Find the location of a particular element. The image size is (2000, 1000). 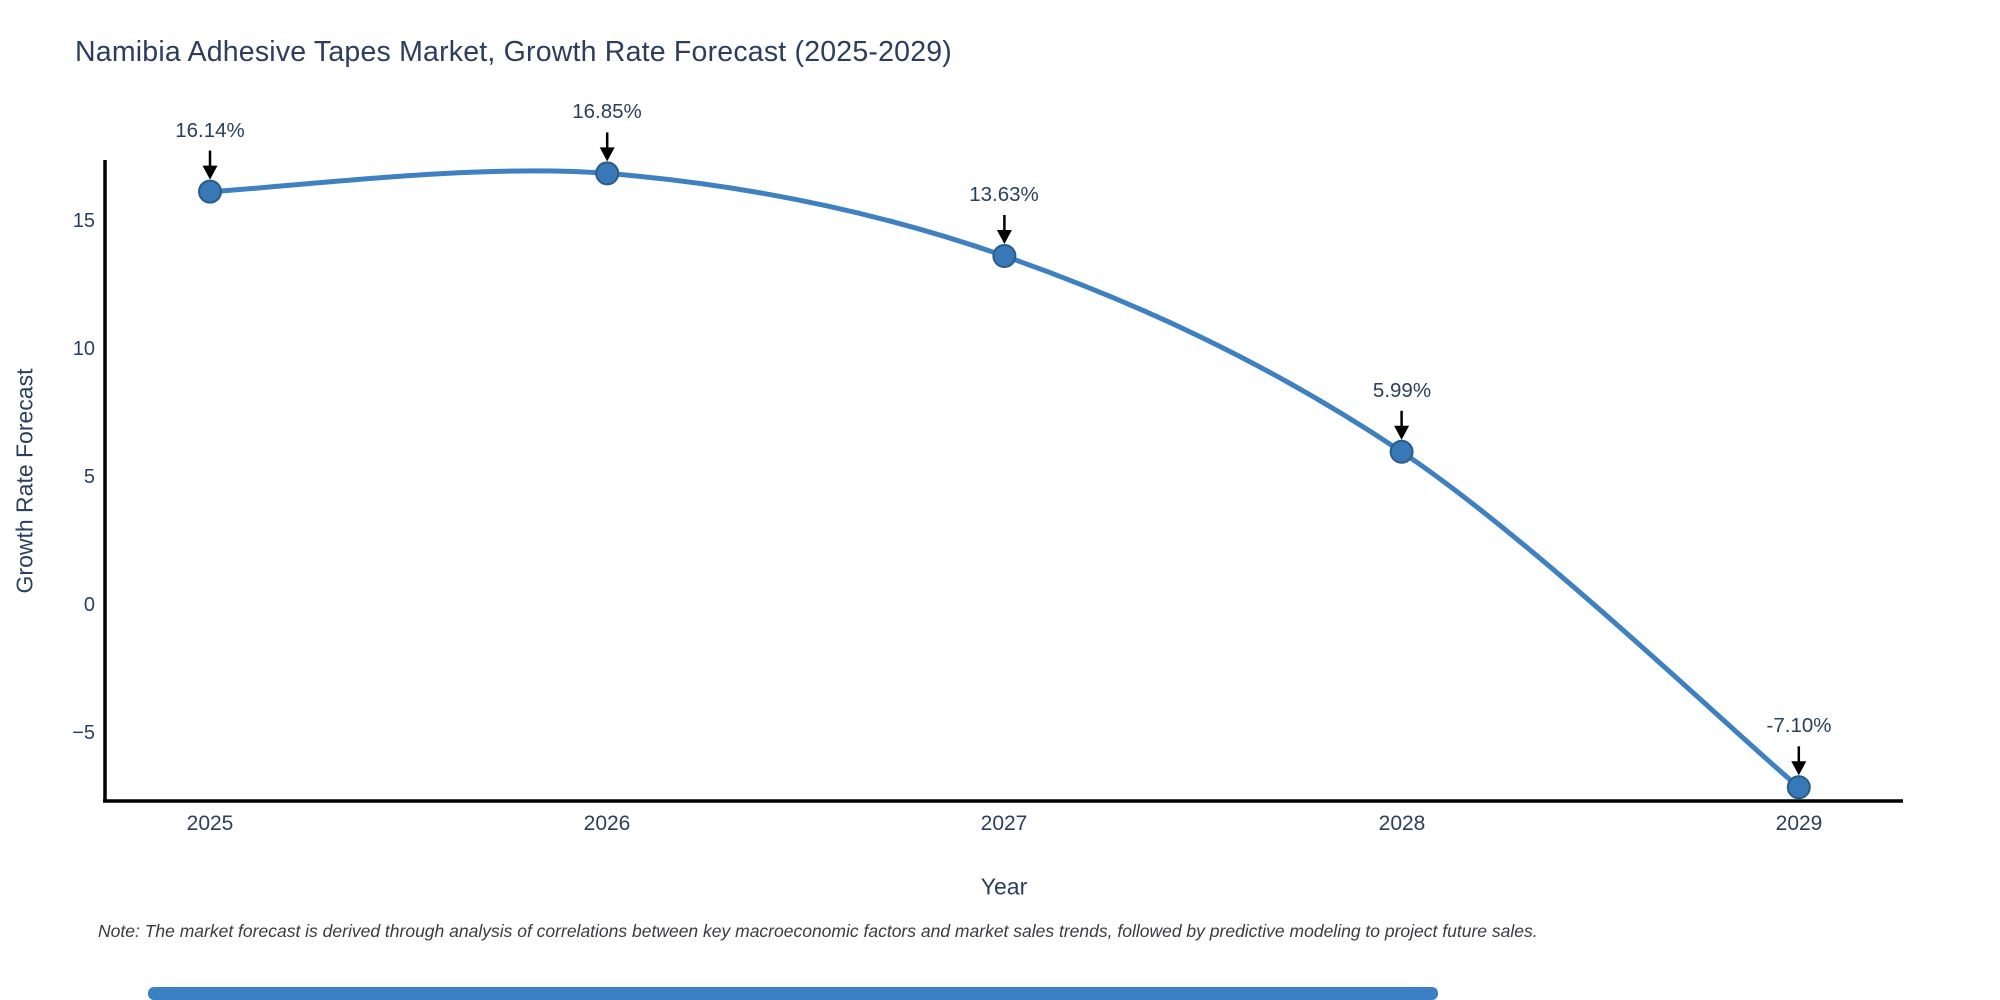

point-annotation: 16.14% is located at coordinates (210, 130).